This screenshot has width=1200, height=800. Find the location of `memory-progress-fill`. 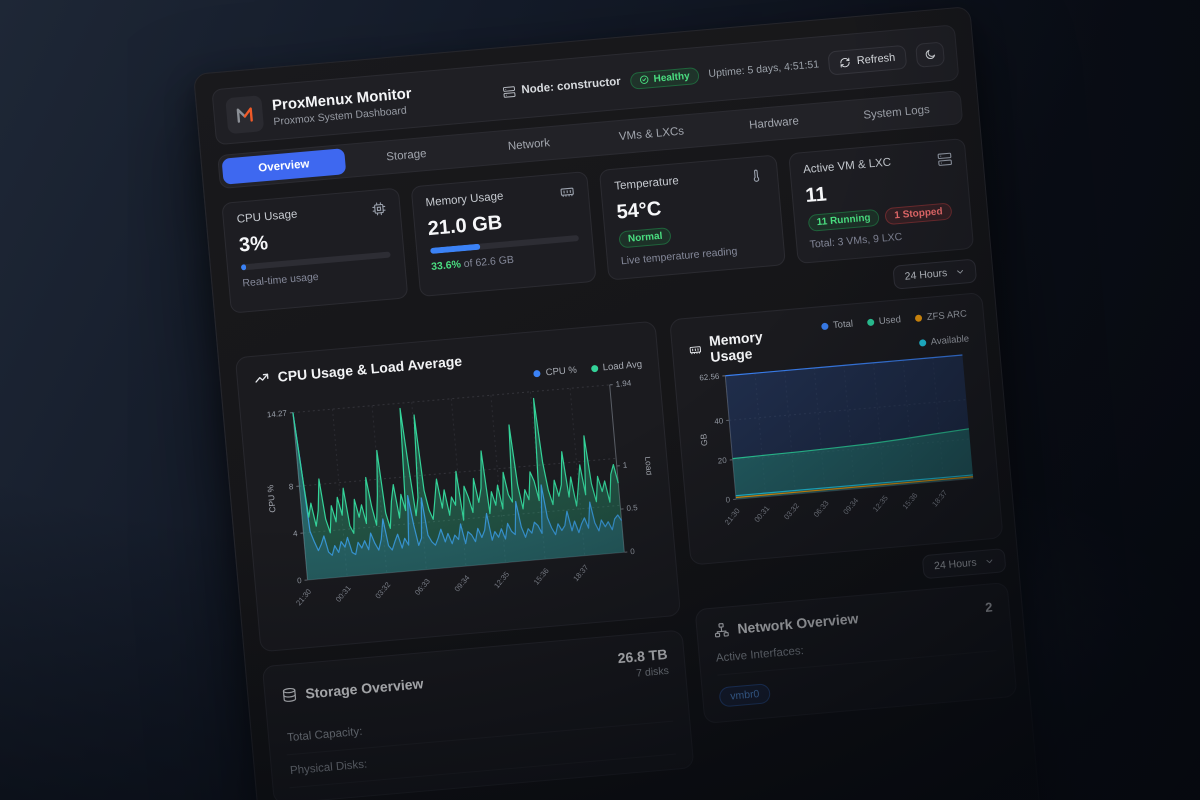

memory-progress-fill is located at coordinates (455, 249).